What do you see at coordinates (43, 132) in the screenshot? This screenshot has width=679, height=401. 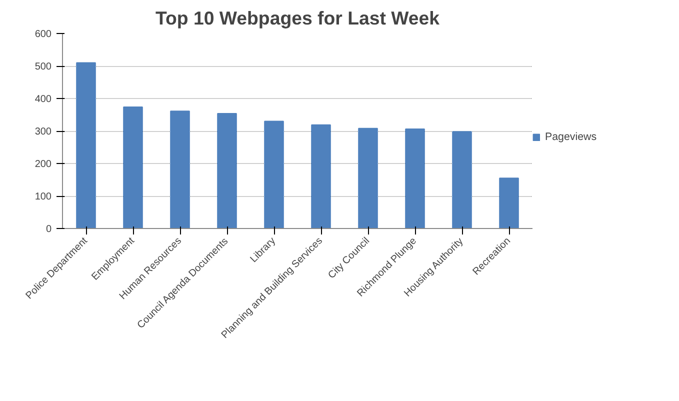 I see `y-tick-label: 300` at bounding box center [43, 132].